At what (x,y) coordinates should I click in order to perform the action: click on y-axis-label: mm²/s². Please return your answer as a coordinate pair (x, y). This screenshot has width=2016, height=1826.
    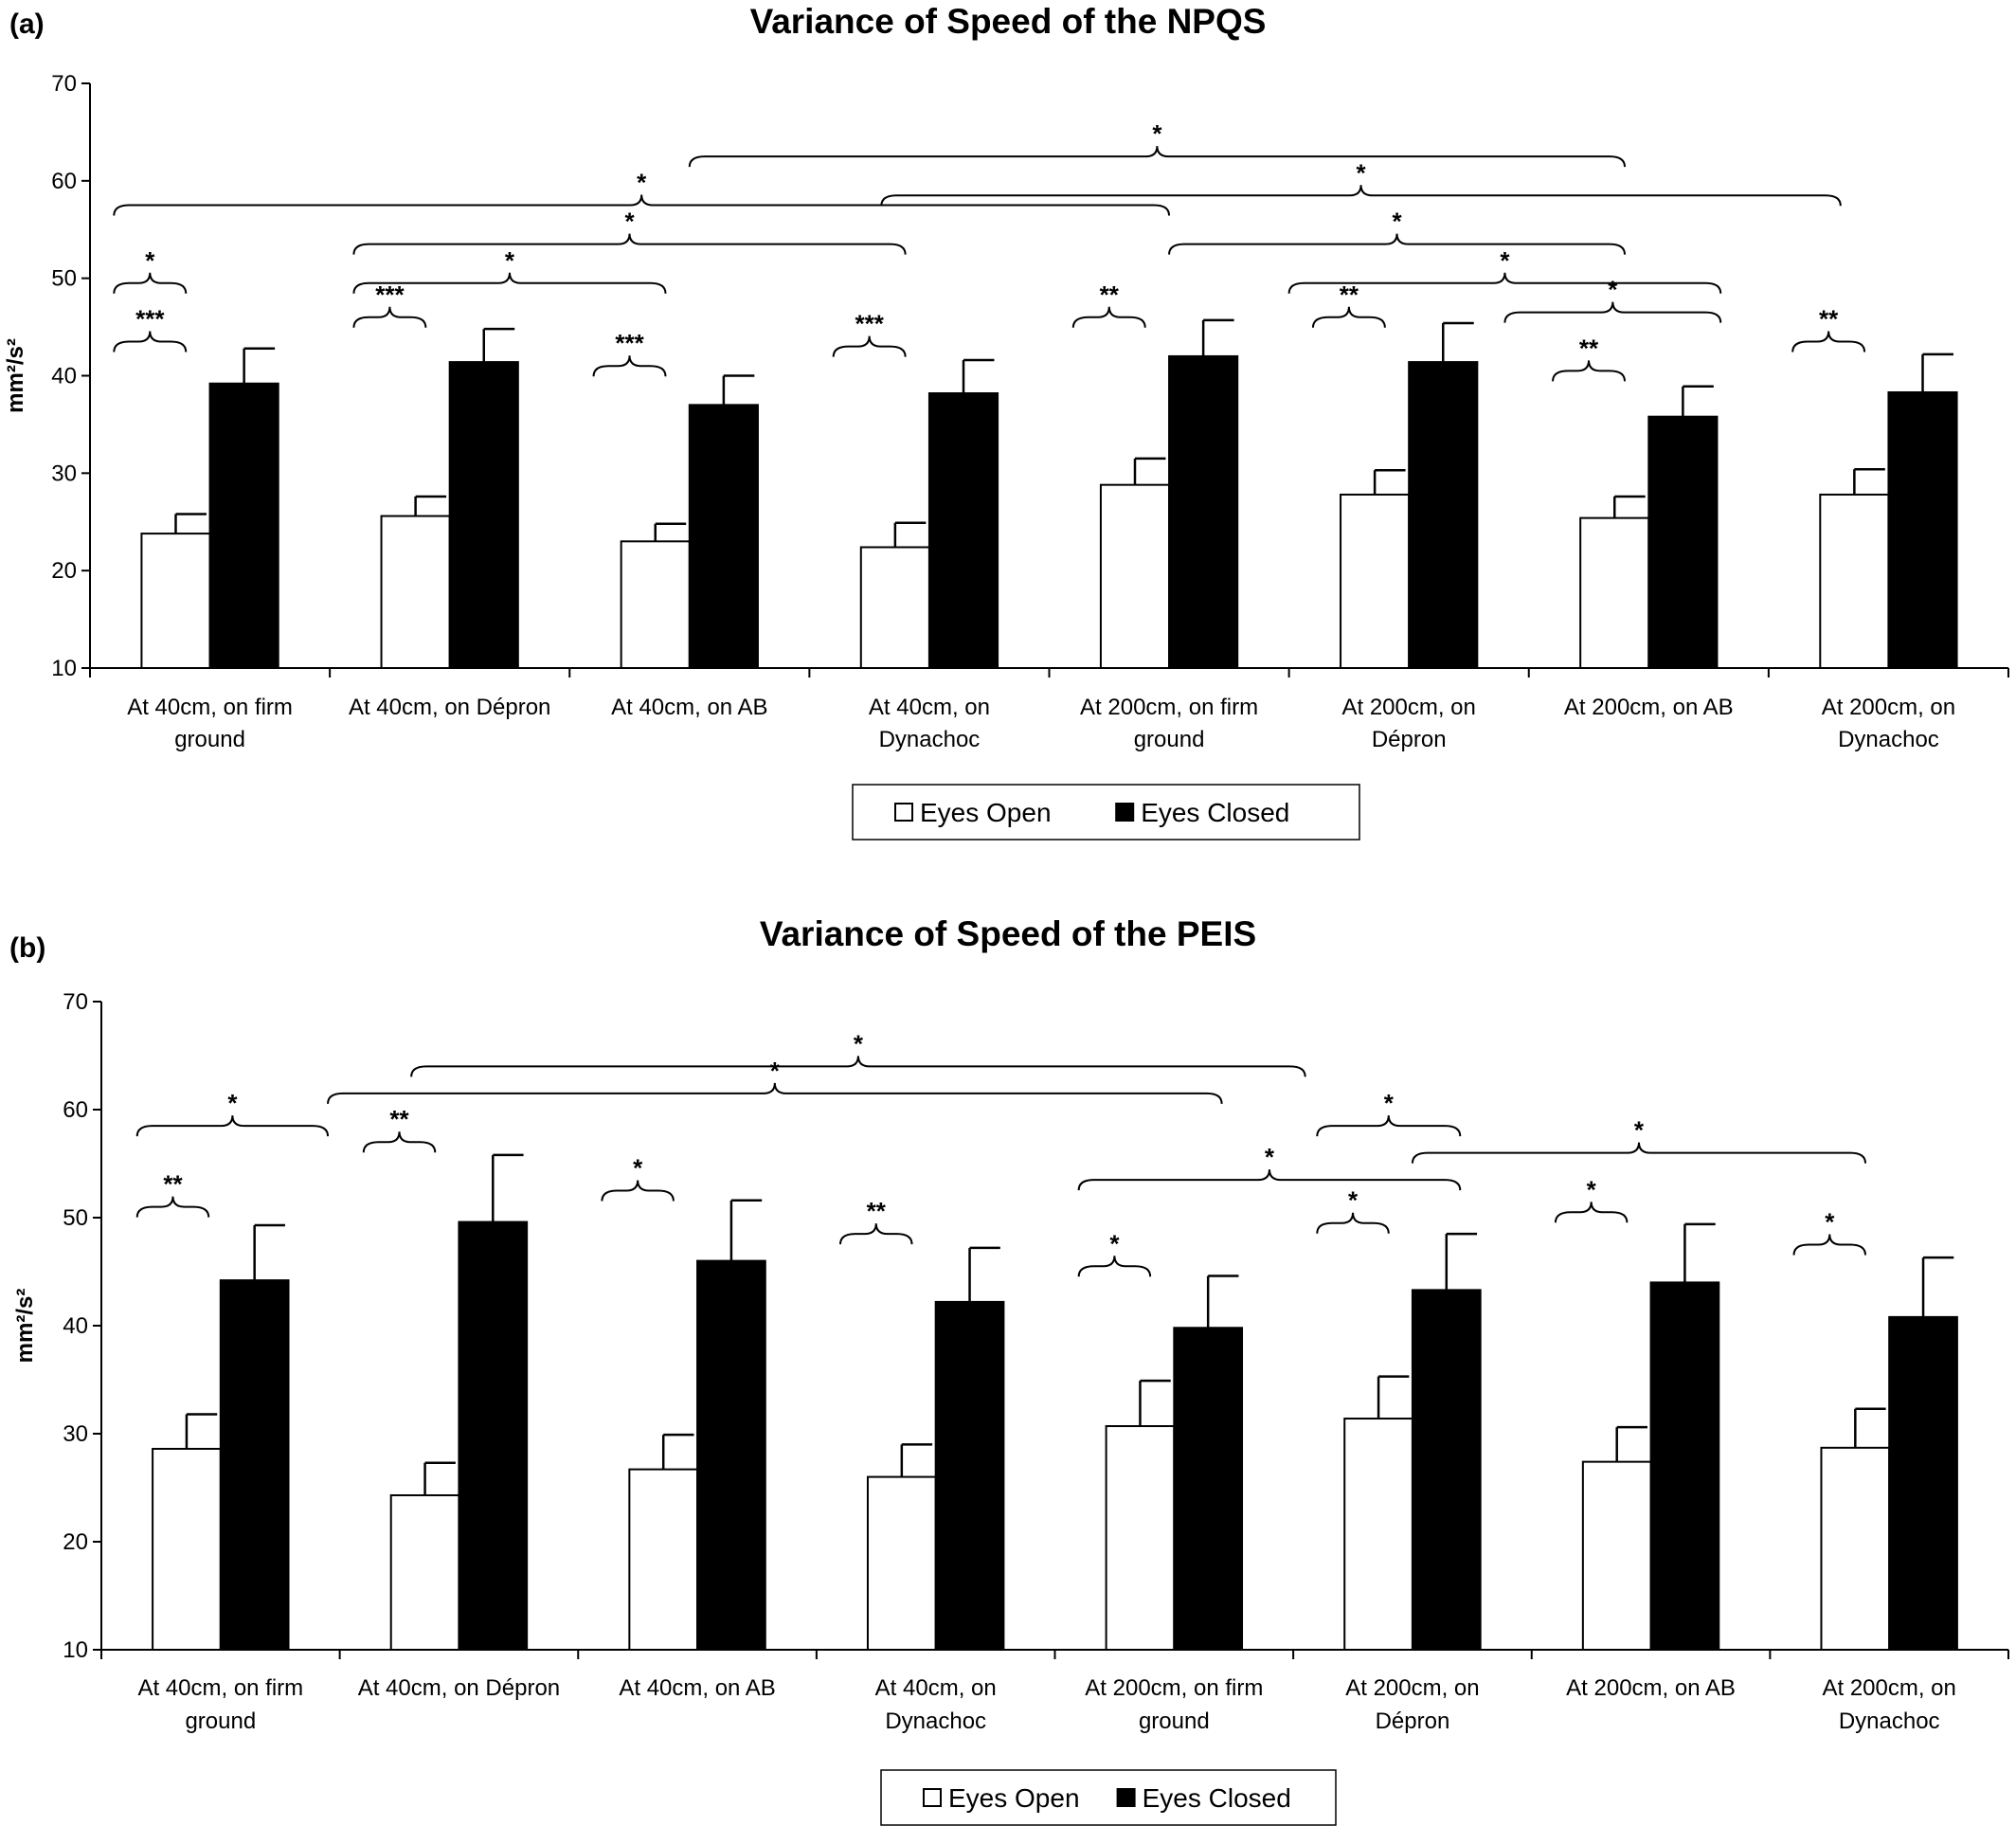
    Looking at the image, I should click on (15, 375).